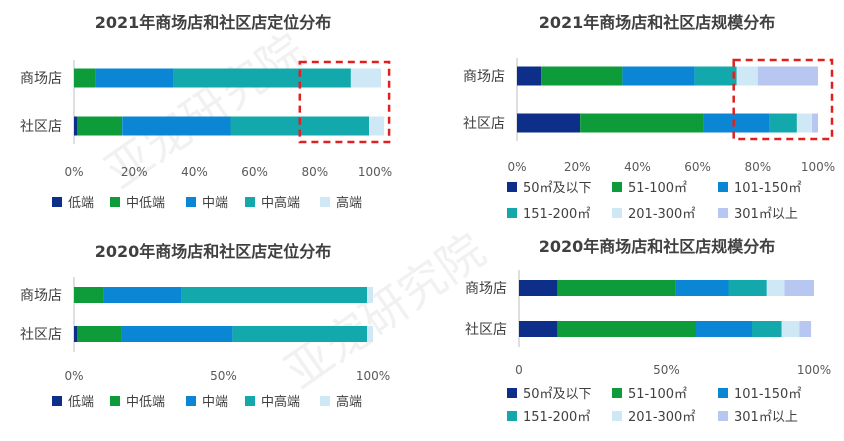 The width and height of the screenshot is (844, 441). Describe the element at coordinates (484, 77) in the screenshot. I see `category-label: 商场店` at that location.